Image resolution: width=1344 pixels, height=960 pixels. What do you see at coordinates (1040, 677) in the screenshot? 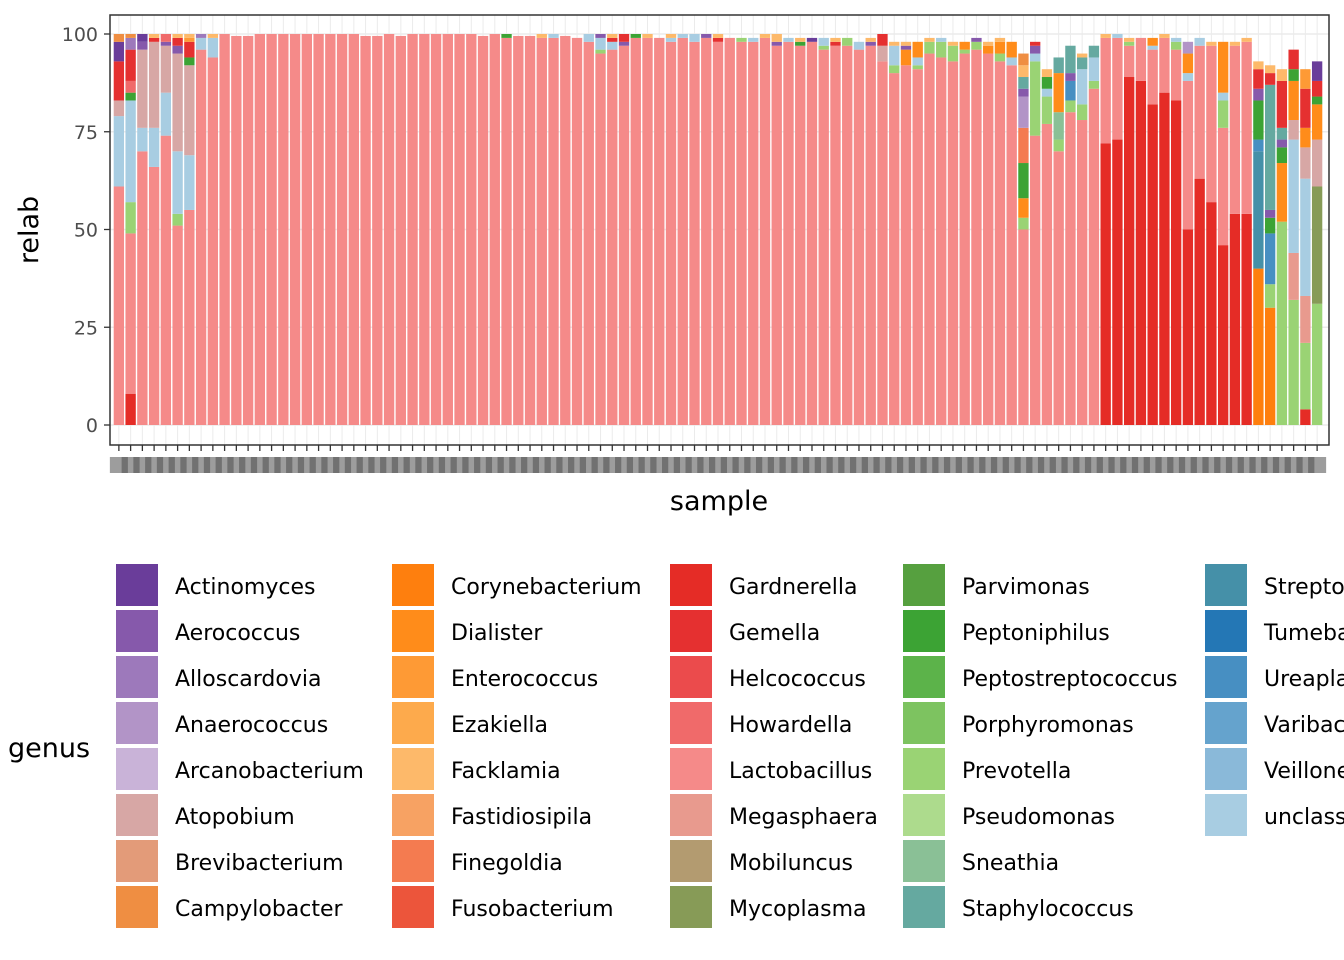
I see `legend-item: Peptostreptococcus` at bounding box center [1040, 677].